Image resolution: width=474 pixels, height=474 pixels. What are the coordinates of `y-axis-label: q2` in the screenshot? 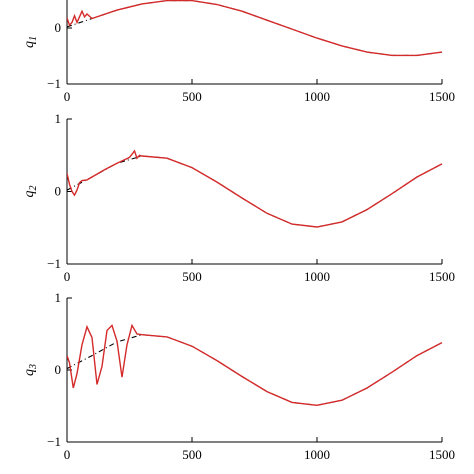 It's located at (30, 192).